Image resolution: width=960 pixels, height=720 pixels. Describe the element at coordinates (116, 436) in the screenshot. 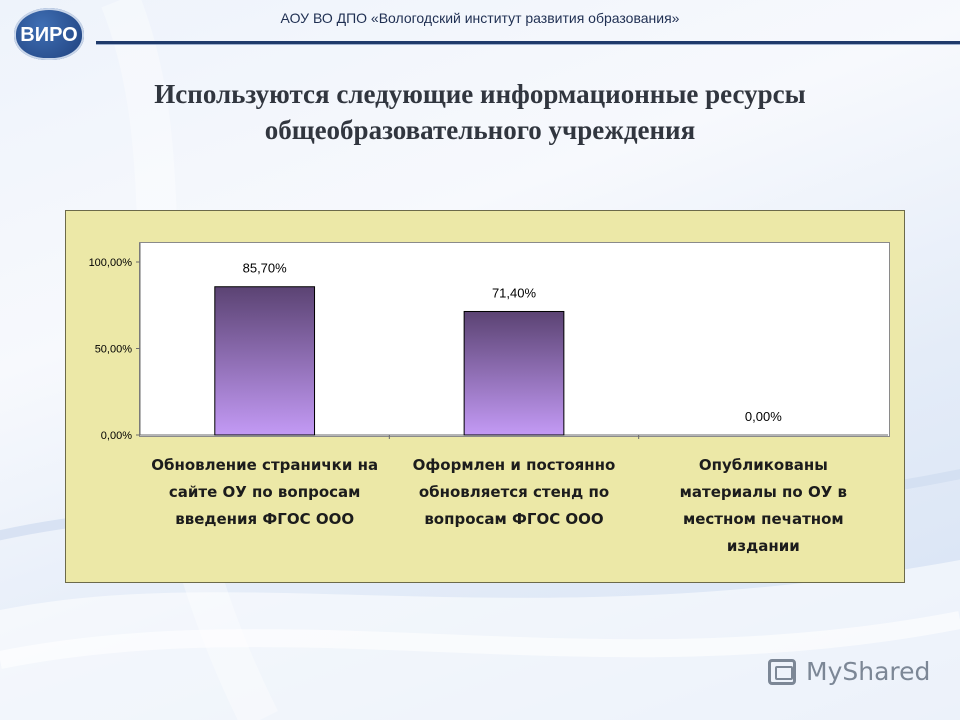

I see `y-tick-label: 0,00%` at that location.